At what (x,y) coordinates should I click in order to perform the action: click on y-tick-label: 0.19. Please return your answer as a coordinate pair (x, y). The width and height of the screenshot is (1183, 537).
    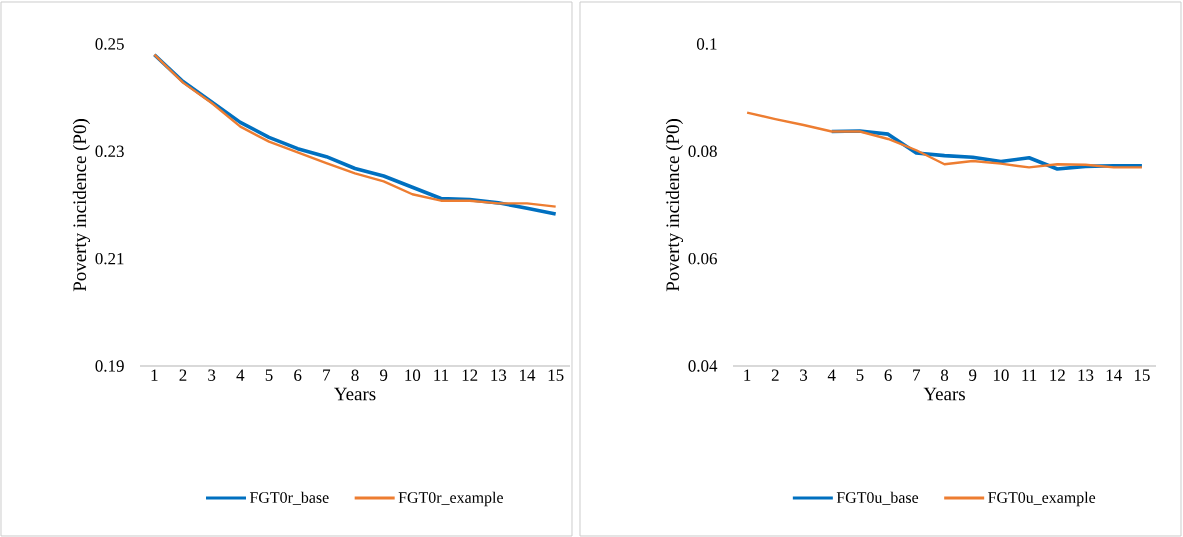
    Looking at the image, I should click on (109, 366).